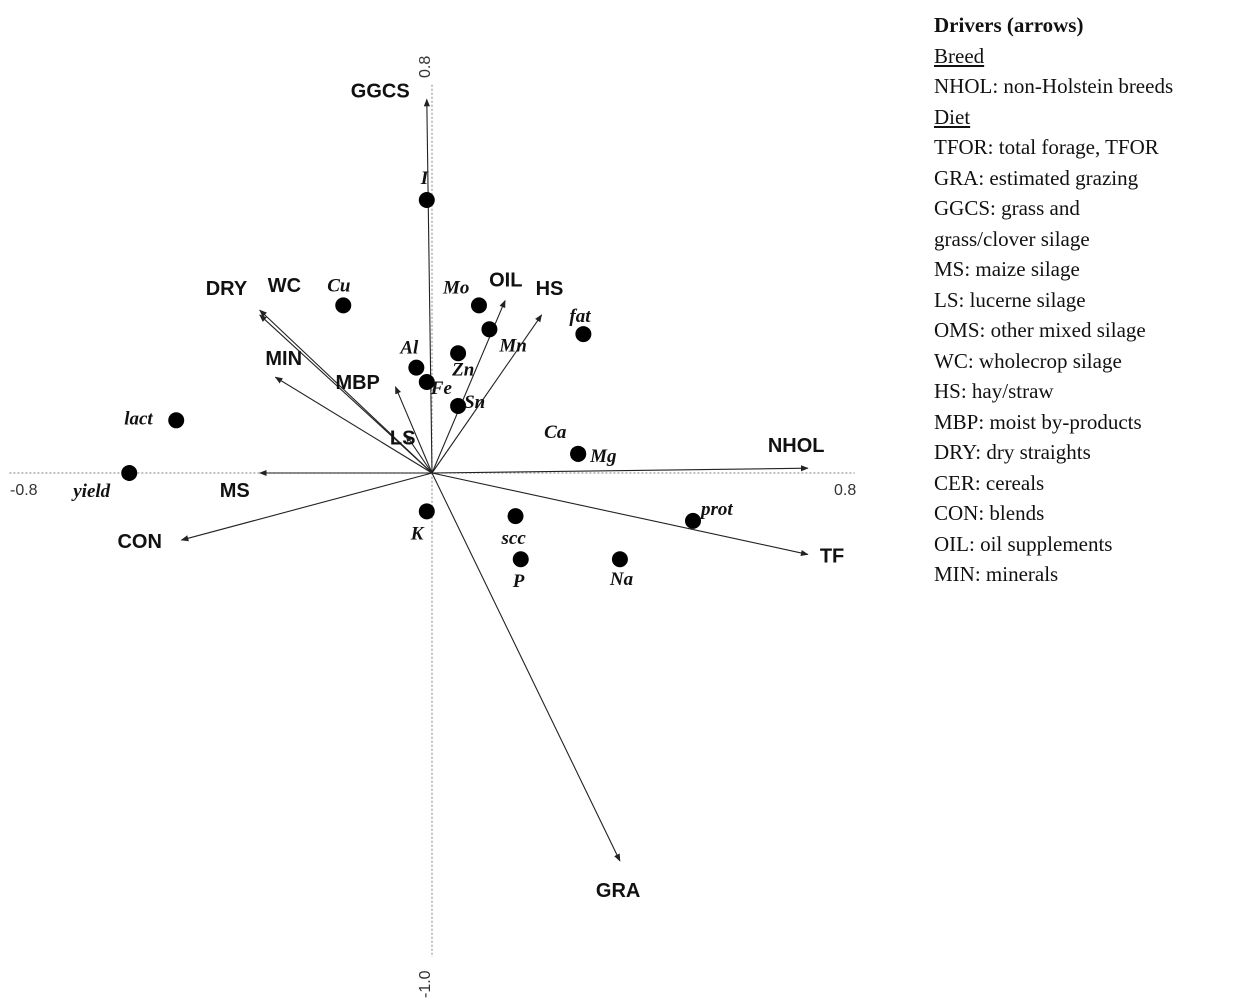 The height and width of the screenshot is (1001, 1247). Describe the element at coordinates (832, 556) in the screenshot. I see `arrow-label-tf: TF` at that location.